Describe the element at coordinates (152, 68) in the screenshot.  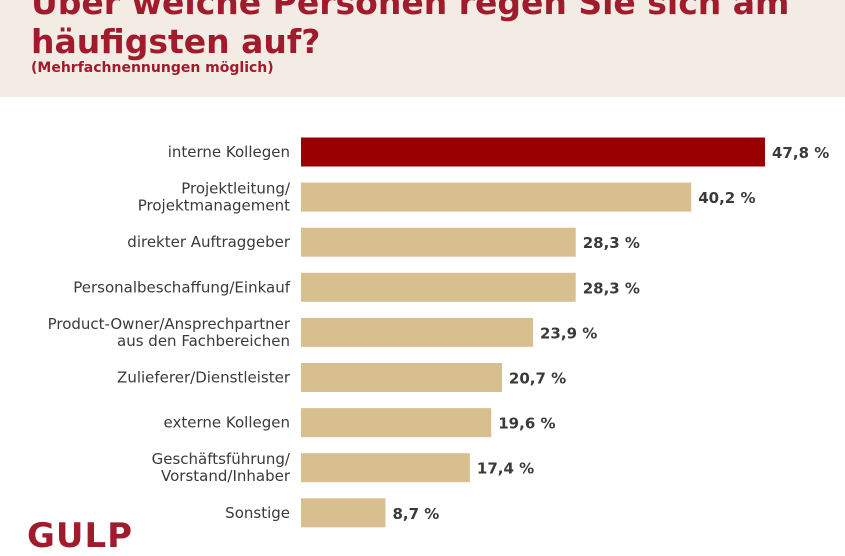
I see `chart-subtitle: (Mehrfachnennungen möglich)` at that location.